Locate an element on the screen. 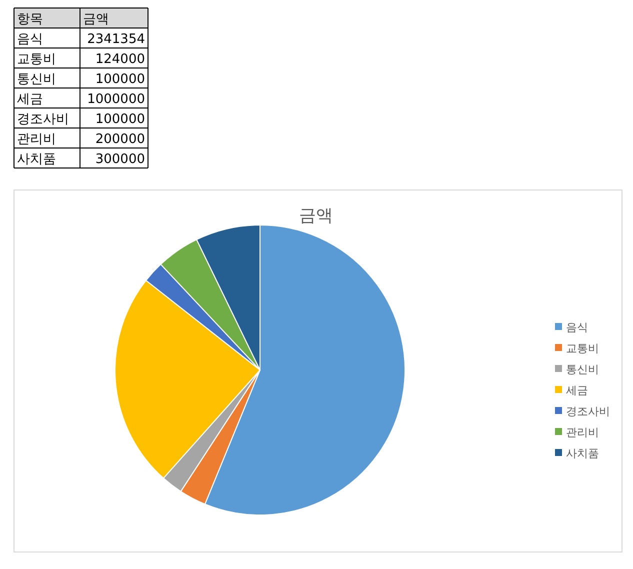 The image size is (633, 569). legend-label: 교통비 is located at coordinates (582, 348).